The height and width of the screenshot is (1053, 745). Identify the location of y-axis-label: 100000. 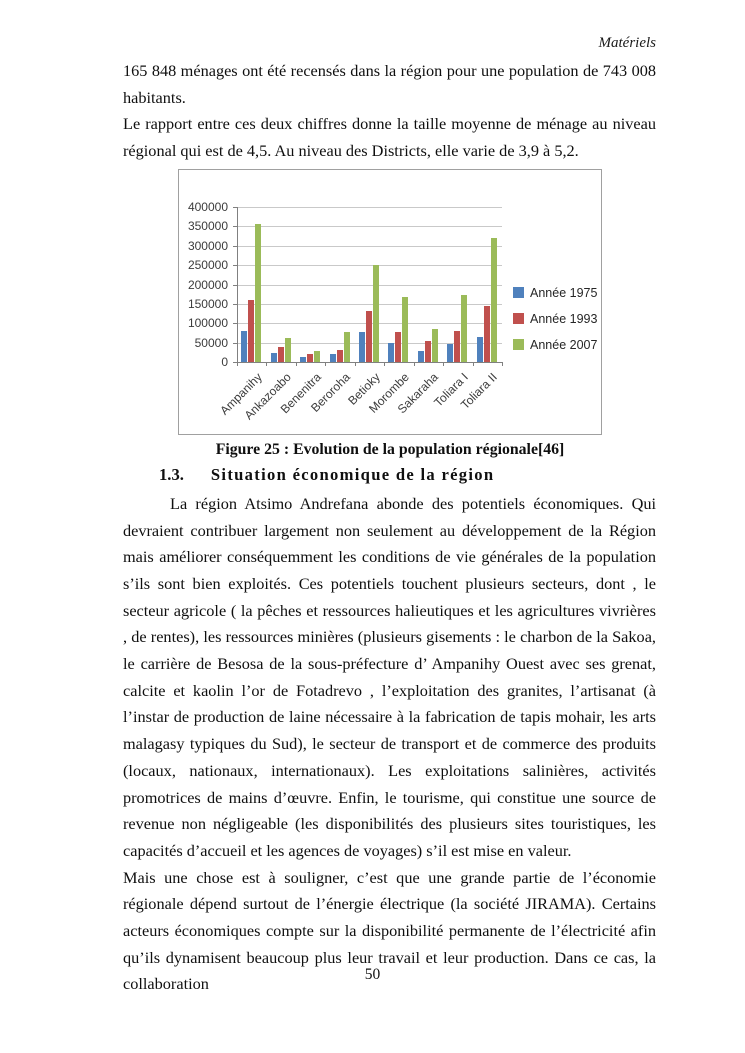
(207, 322).